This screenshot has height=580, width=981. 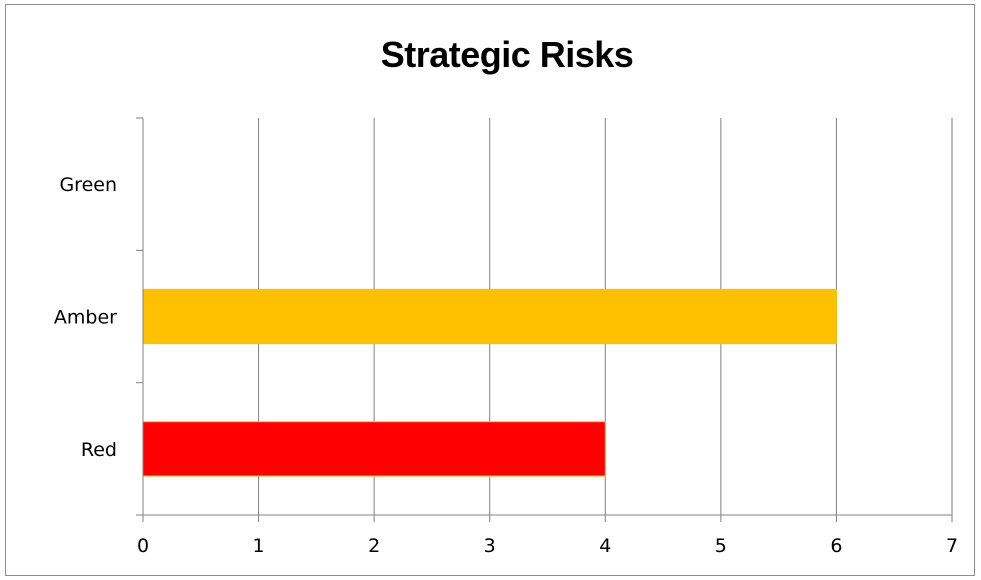 What do you see at coordinates (88, 185) in the screenshot?
I see `category-label: Green` at bounding box center [88, 185].